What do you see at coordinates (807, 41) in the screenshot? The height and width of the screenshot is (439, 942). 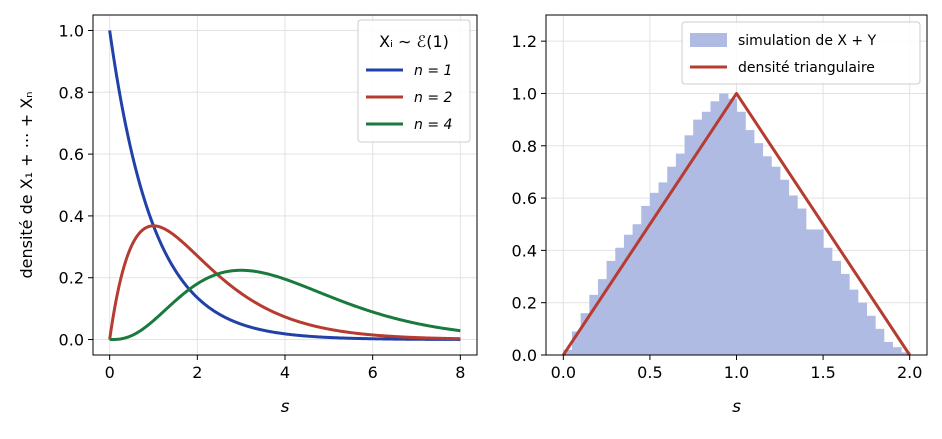 I see `legend-label-histogram: simulation de X + Y` at bounding box center [807, 41].